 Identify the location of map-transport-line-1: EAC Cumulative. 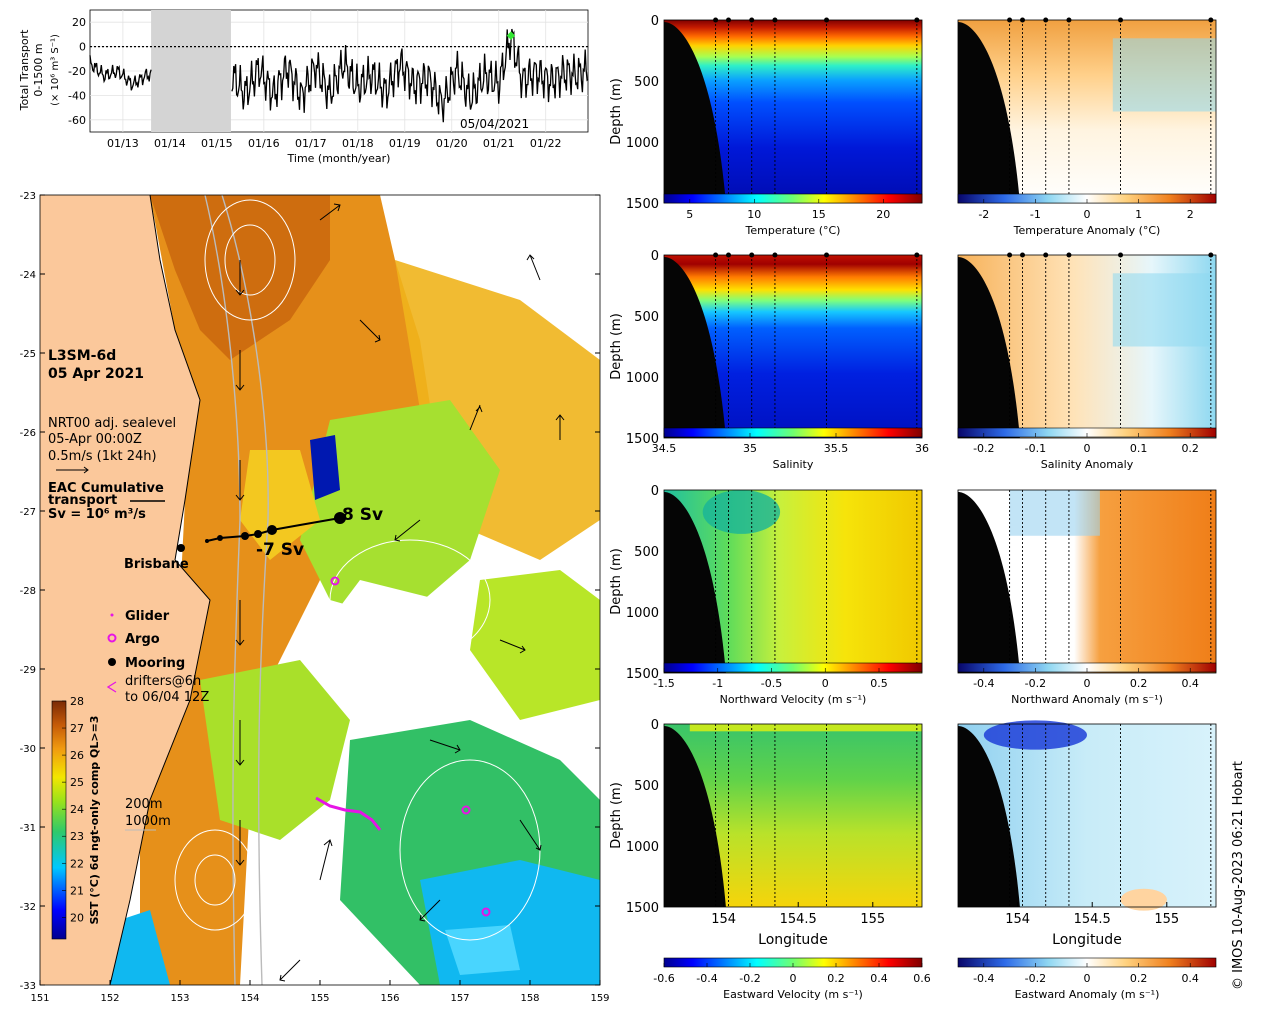
(106, 488).